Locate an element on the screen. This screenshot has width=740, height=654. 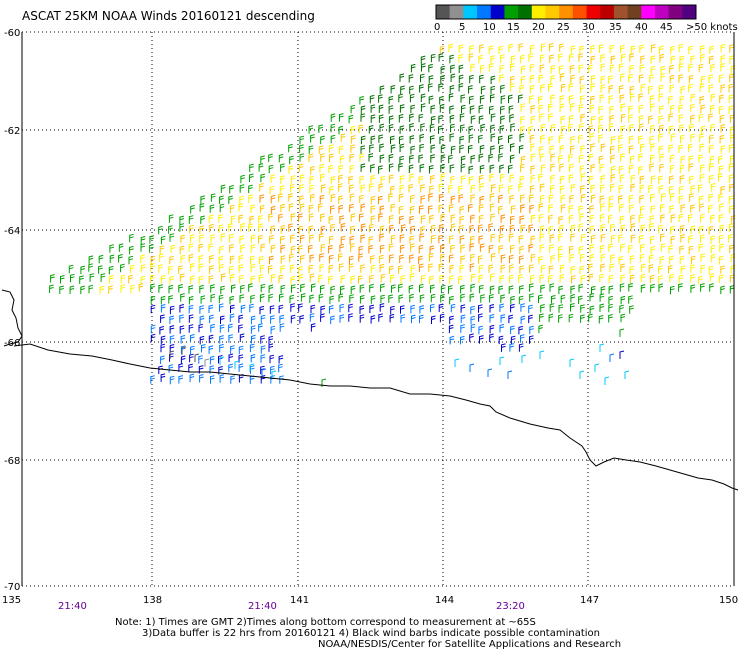
lat-label-64: -64 is located at coordinates (12, 231).